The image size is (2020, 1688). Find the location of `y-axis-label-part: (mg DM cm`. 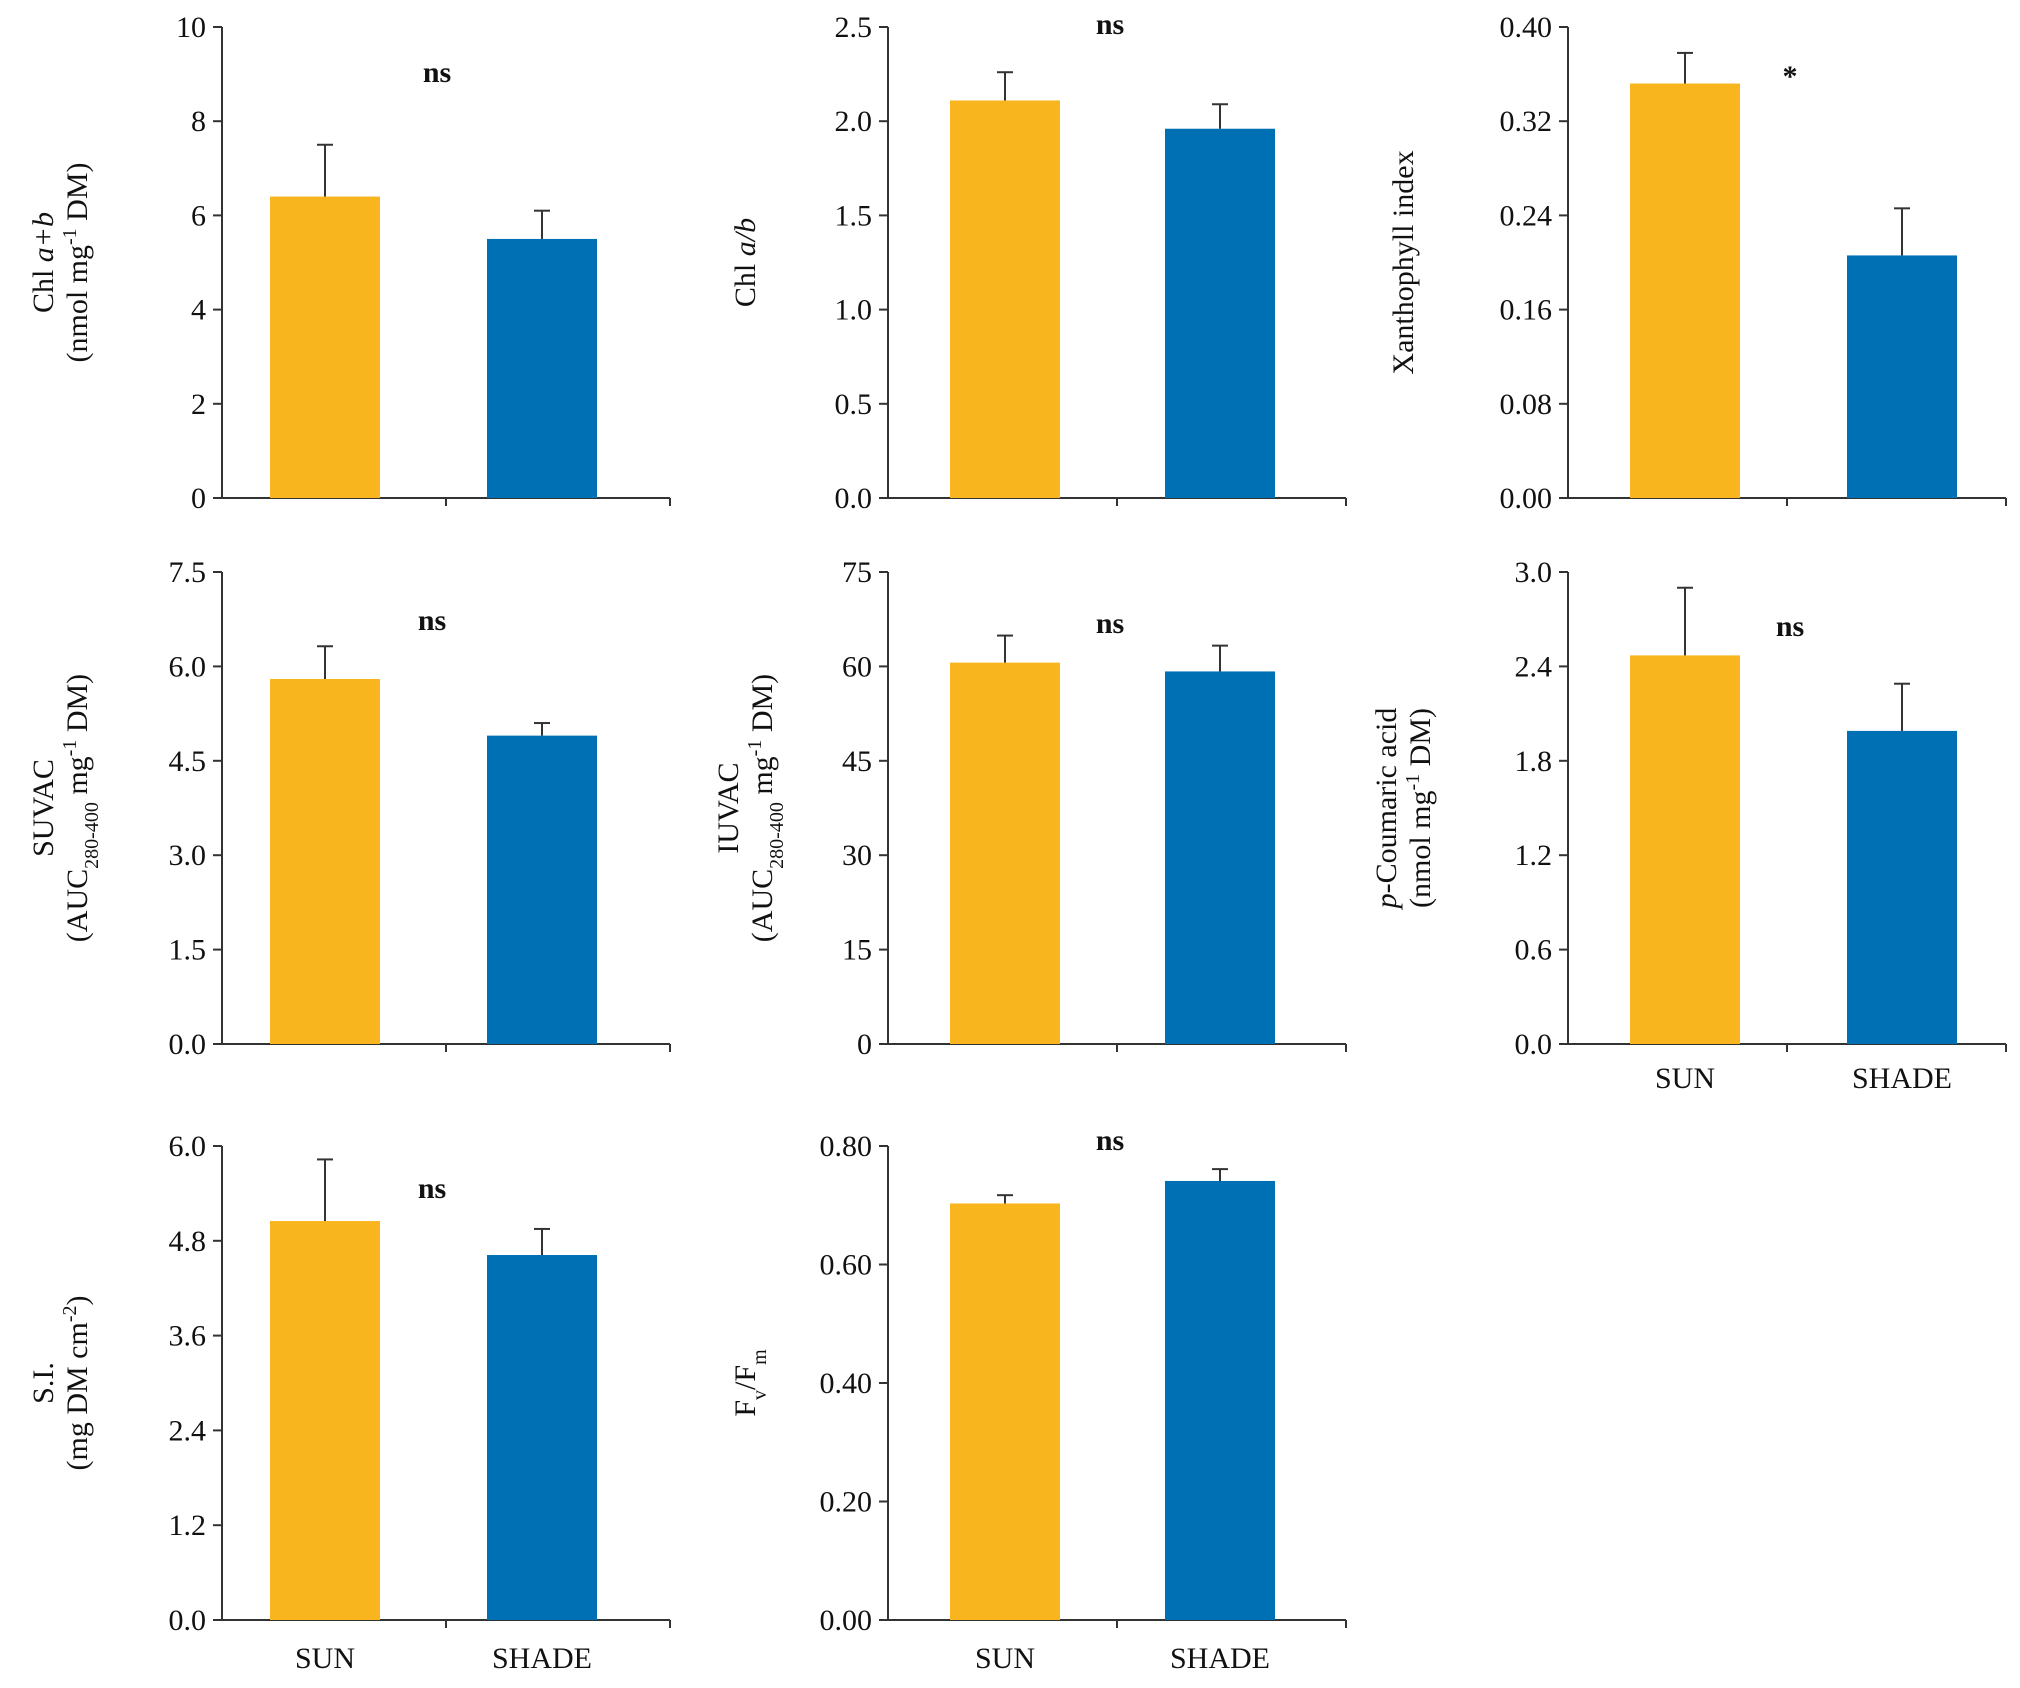

y-axis-label-part: (mg DM cm is located at coordinates (77, 1396).